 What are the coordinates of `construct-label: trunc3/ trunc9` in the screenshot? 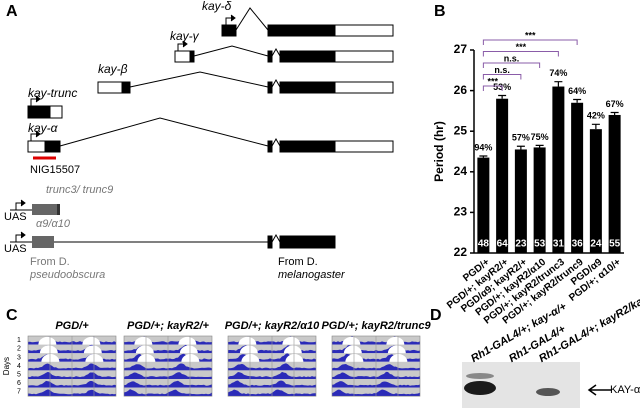 It's located at (79, 190).